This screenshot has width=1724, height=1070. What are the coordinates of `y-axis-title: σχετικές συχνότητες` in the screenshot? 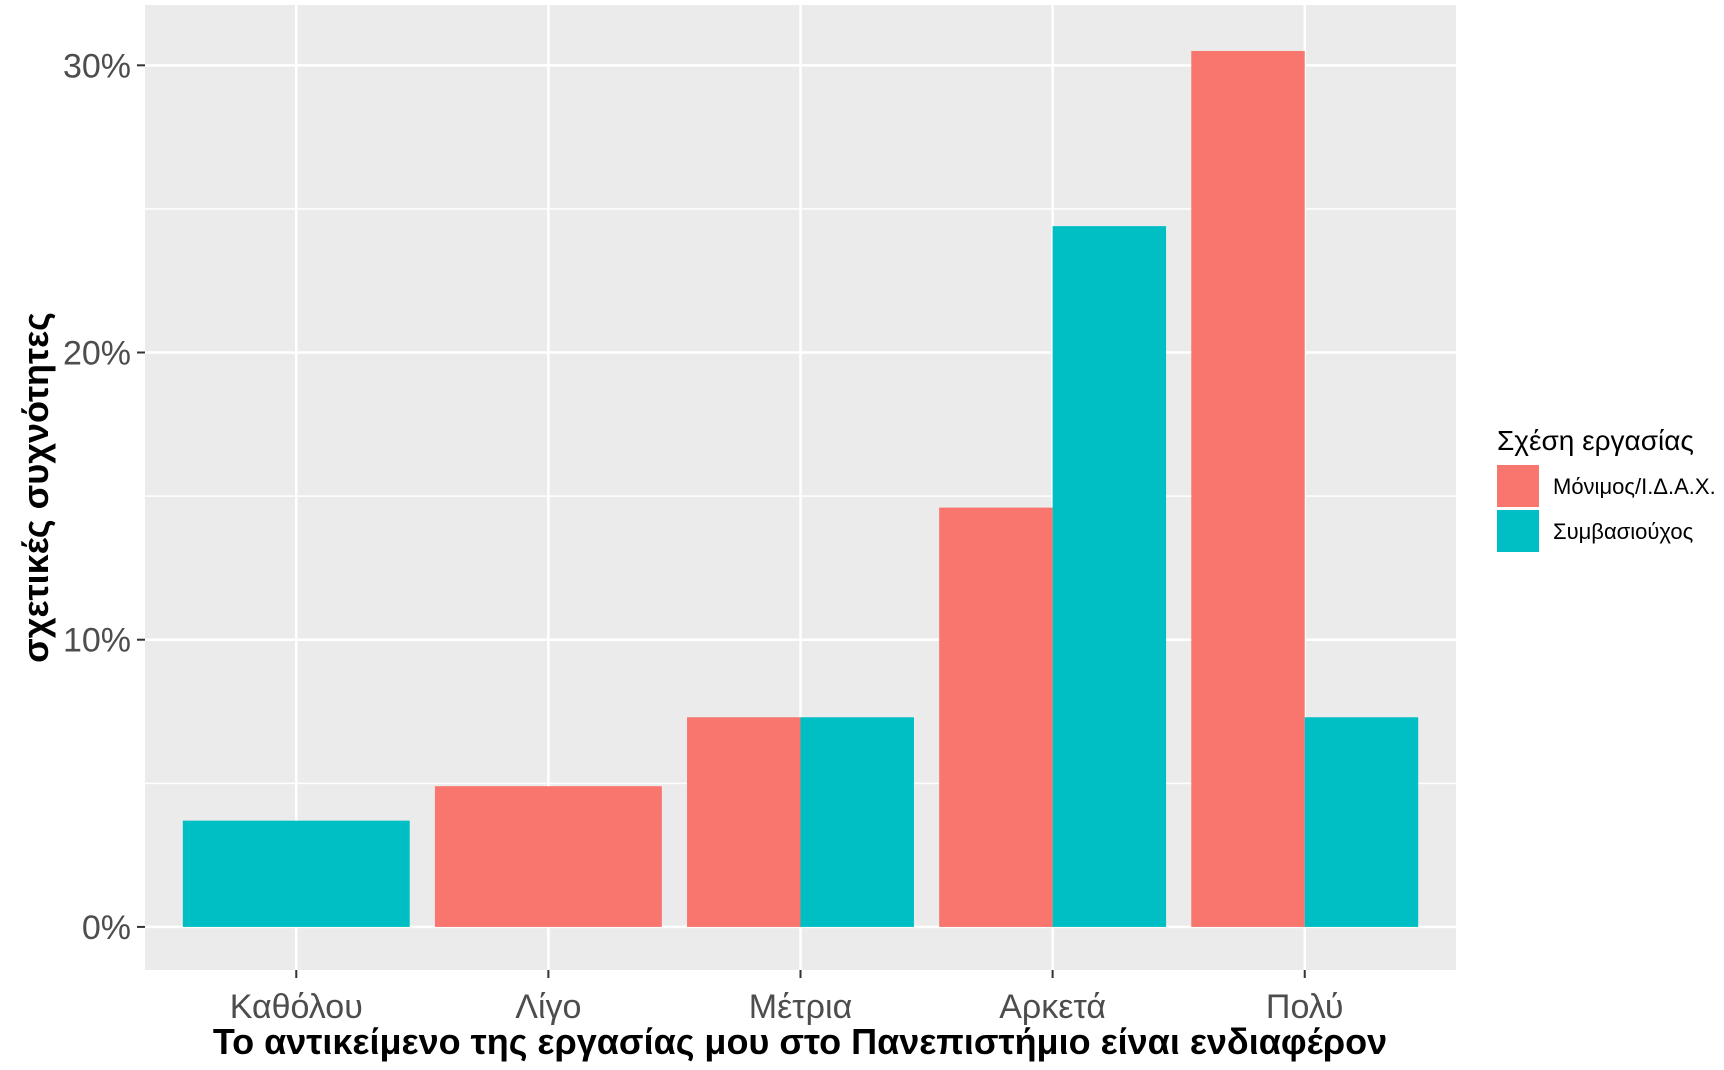 It's located at (35, 487).